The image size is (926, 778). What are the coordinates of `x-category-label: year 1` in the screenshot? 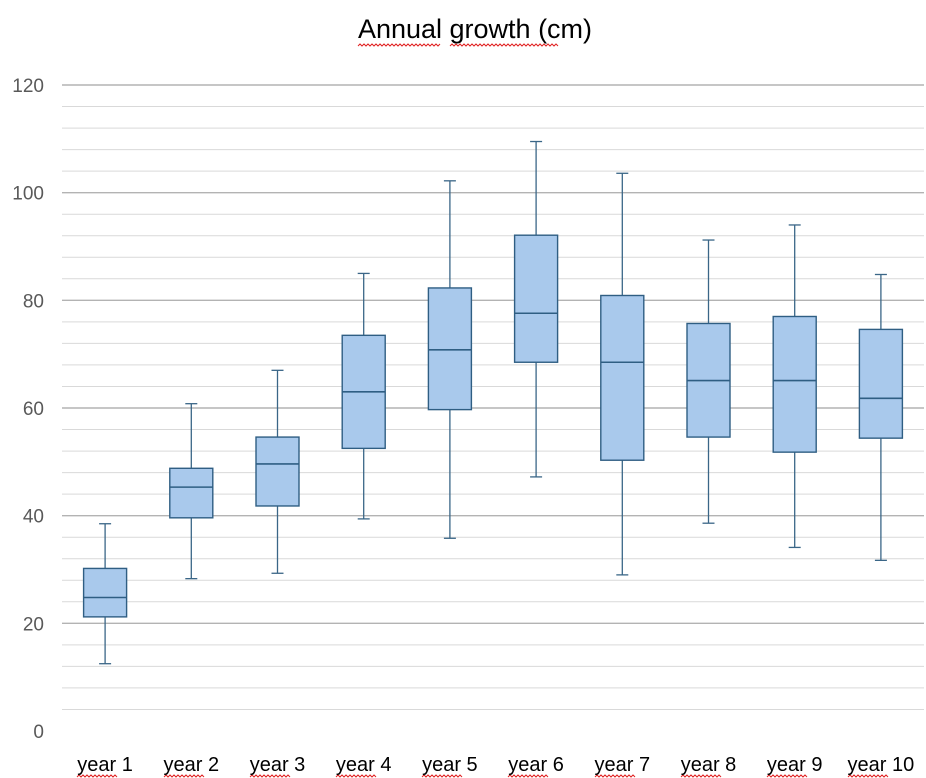 It's located at (105, 765).